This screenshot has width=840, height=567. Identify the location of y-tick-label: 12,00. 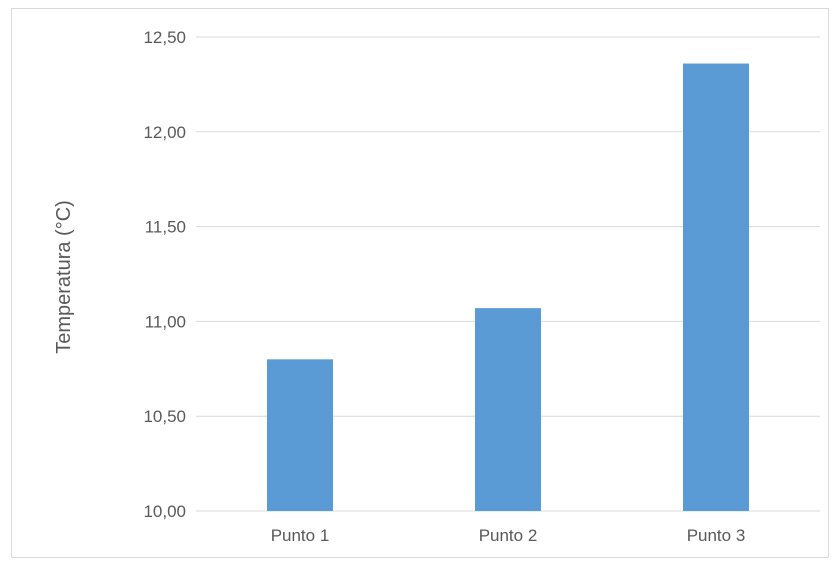
(164, 132).